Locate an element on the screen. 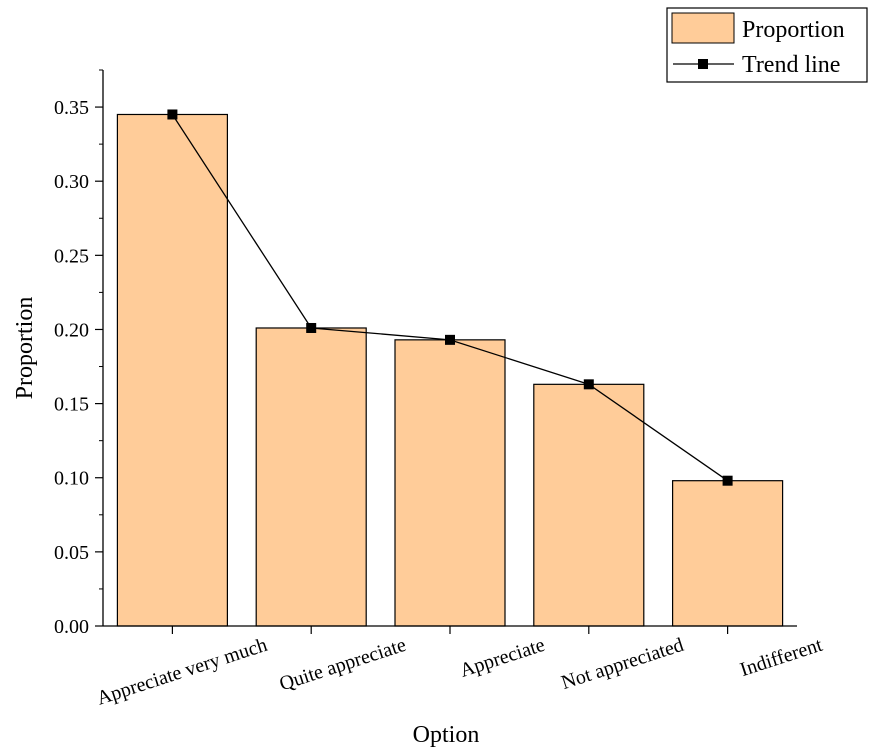  y-tick-label-6: 0.30 is located at coordinates (71, 182).